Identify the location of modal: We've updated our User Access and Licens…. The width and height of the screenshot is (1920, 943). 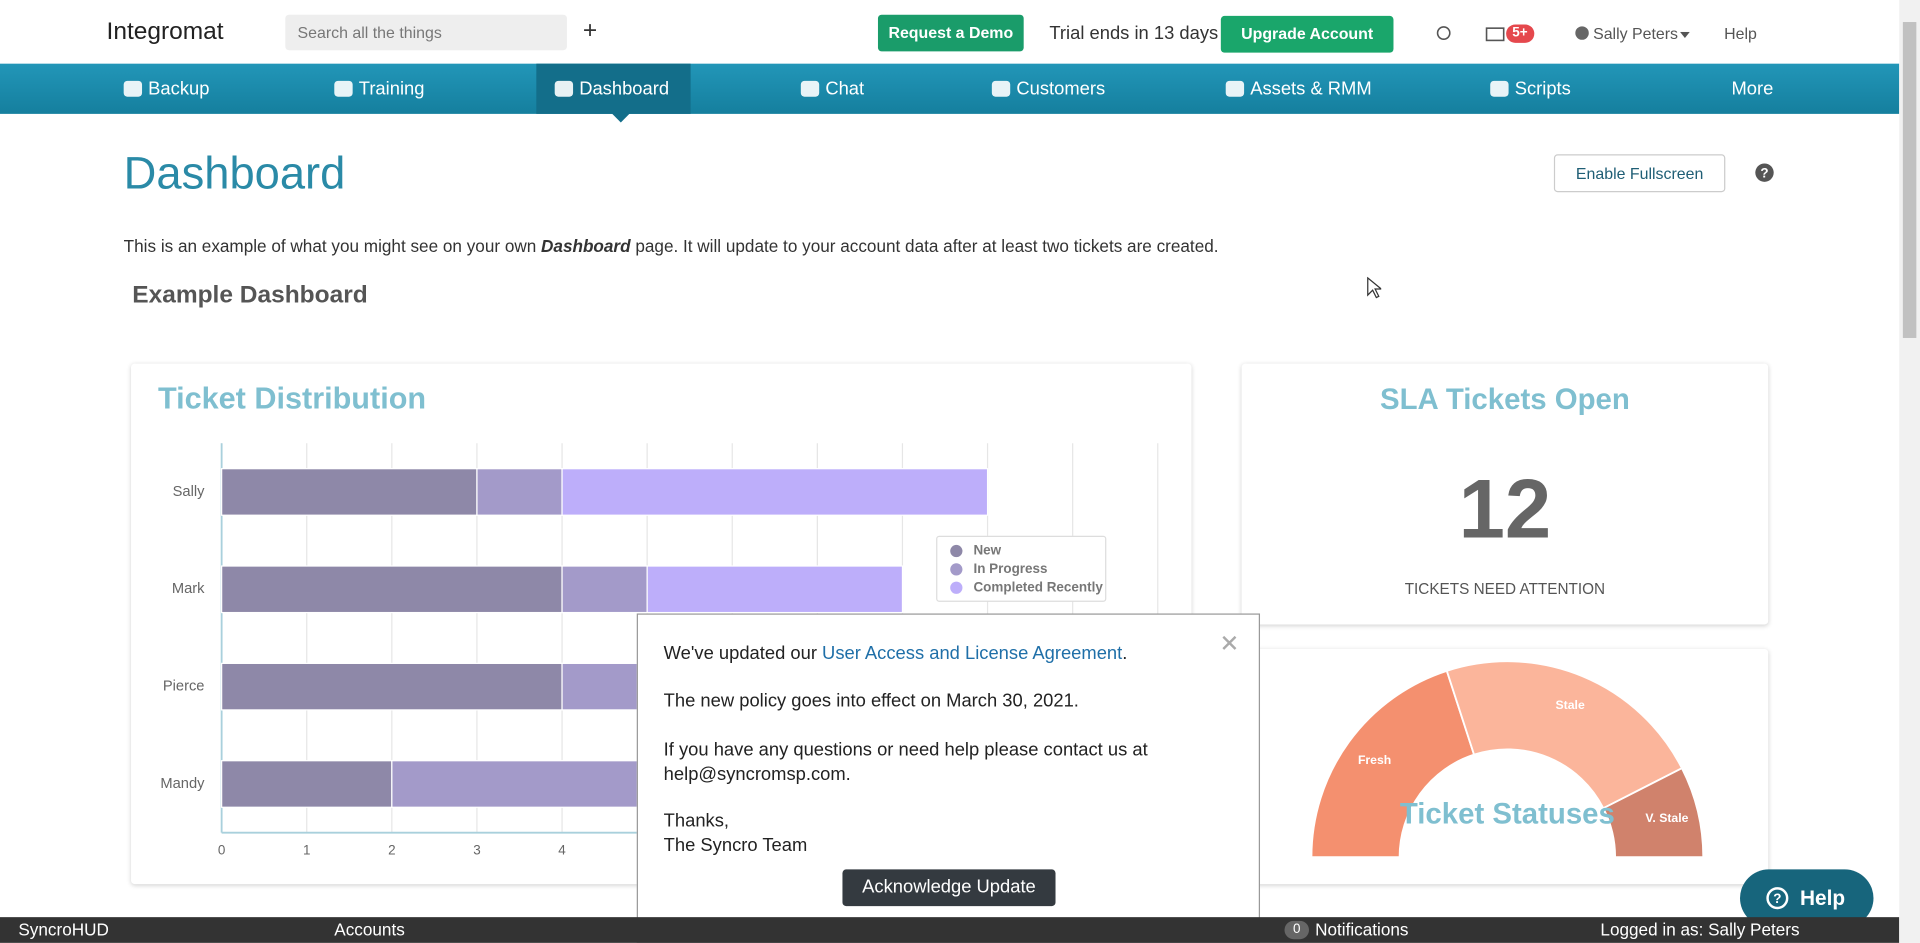
(948, 778).